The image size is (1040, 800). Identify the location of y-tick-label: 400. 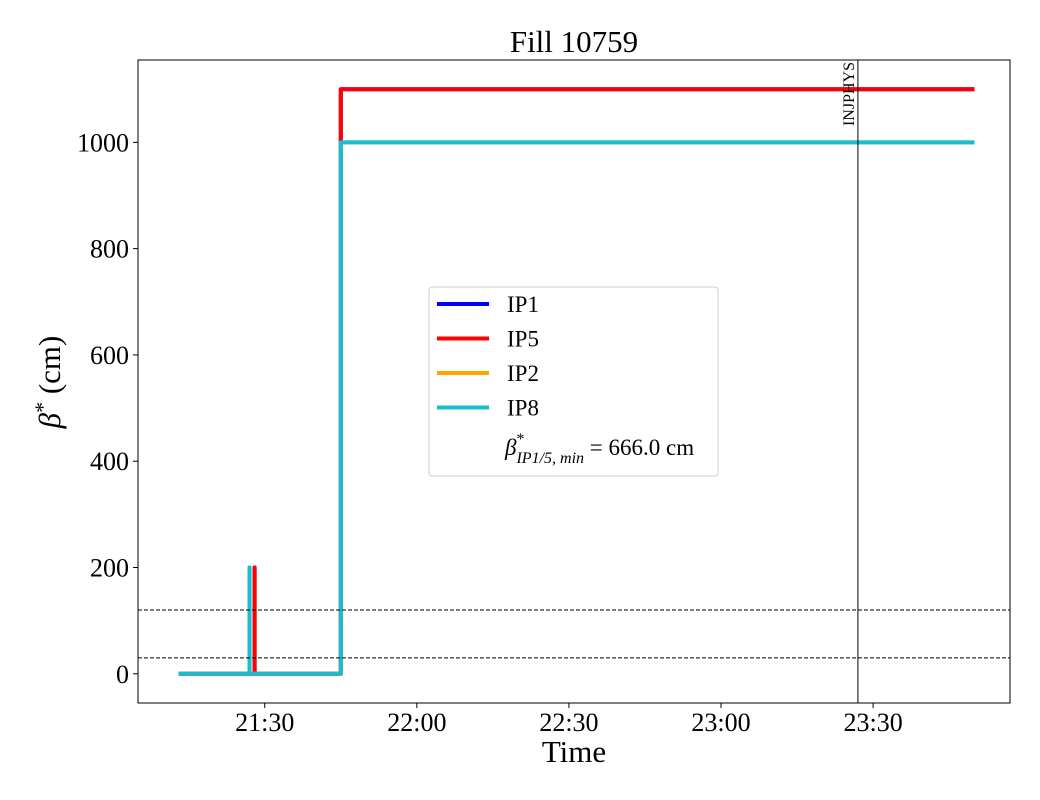
(109, 461).